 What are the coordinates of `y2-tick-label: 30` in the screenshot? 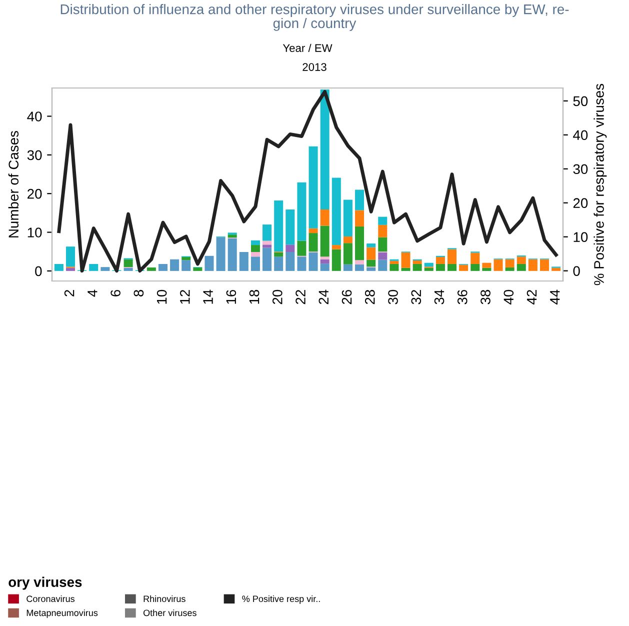 It's located at (580, 169).